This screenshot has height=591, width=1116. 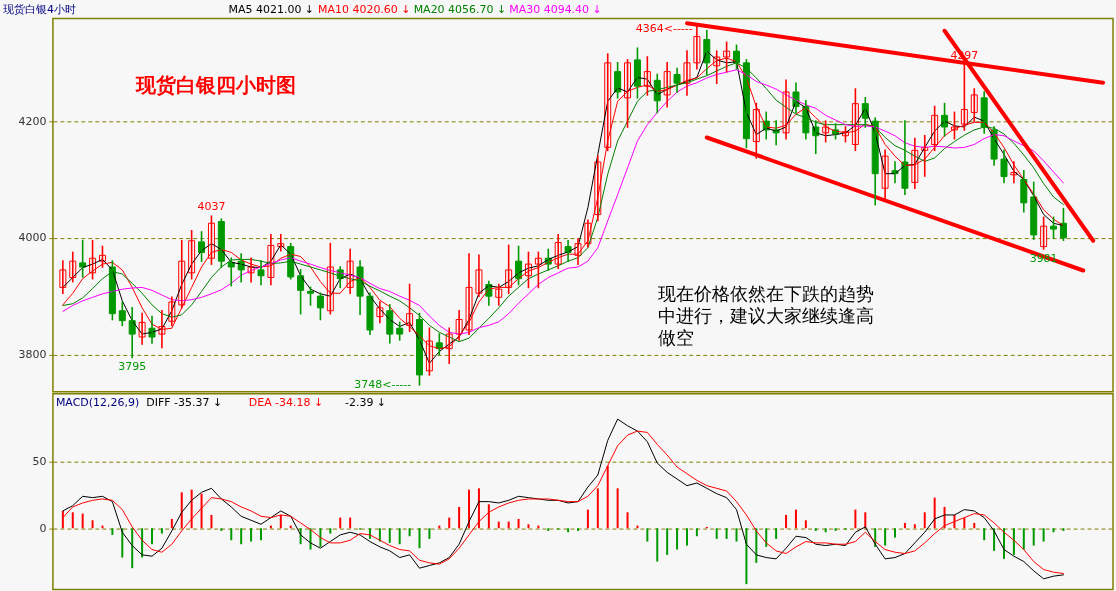 I want to click on text: DIFF -35.37 ↓, so click(x=184, y=402).